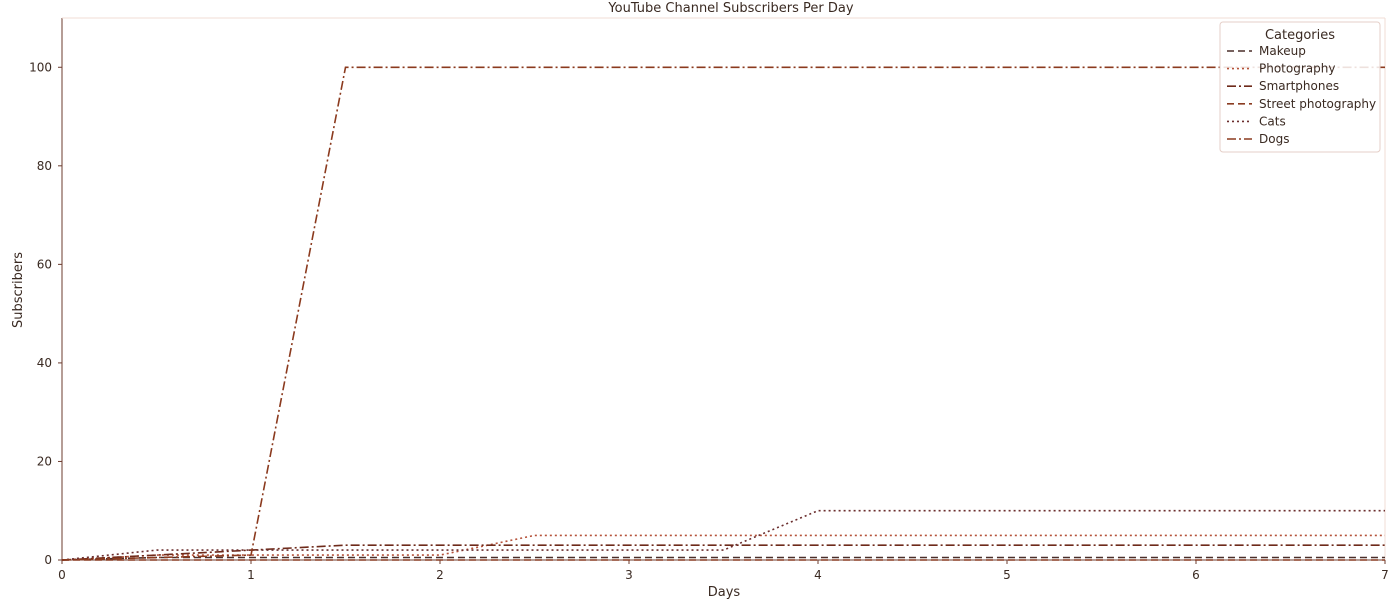  What do you see at coordinates (723, 552) in the screenshot?
I see `series-line-smartphones` at bounding box center [723, 552].